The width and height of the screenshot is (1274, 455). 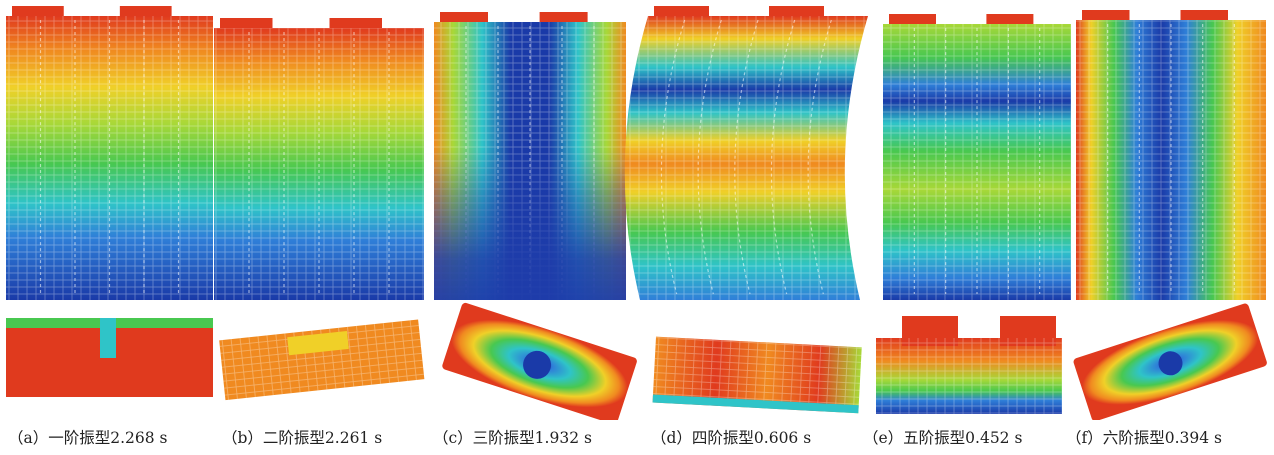 What do you see at coordinates (109, 158) in the screenshot?
I see `panel-a-elevation-mesh` at bounding box center [109, 158].